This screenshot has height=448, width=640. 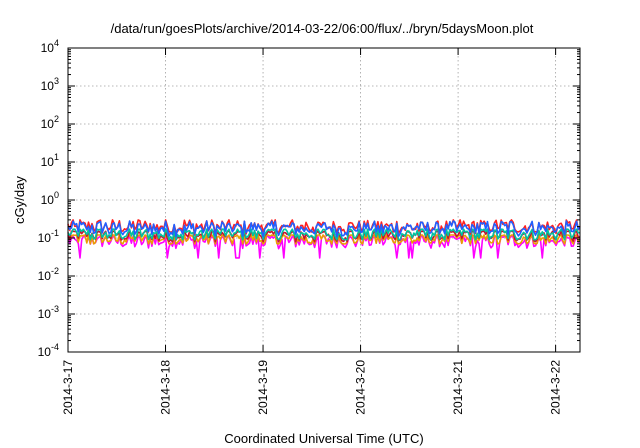 What do you see at coordinates (50, 160) in the screenshot?
I see `y-tick-label: 10¹` at bounding box center [50, 160].